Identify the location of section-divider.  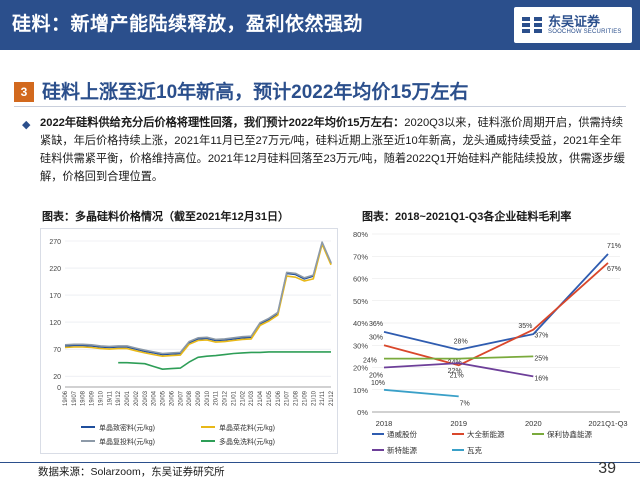
(320, 106).